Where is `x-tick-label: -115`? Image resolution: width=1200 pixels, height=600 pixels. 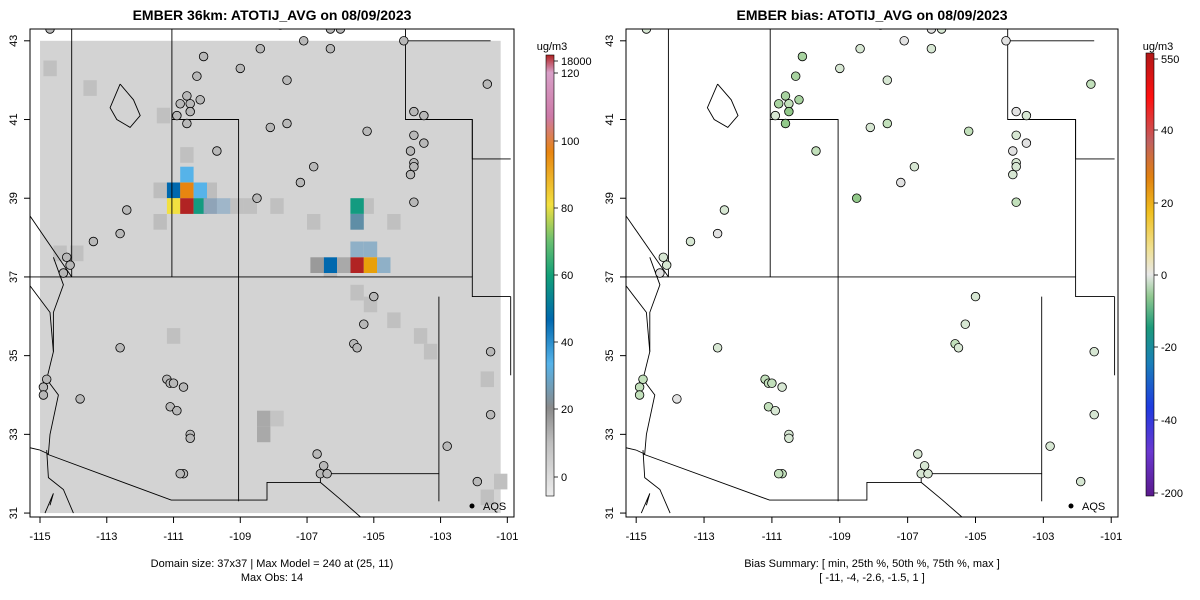 x-tick-label: -115 is located at coordinates (636, 537).